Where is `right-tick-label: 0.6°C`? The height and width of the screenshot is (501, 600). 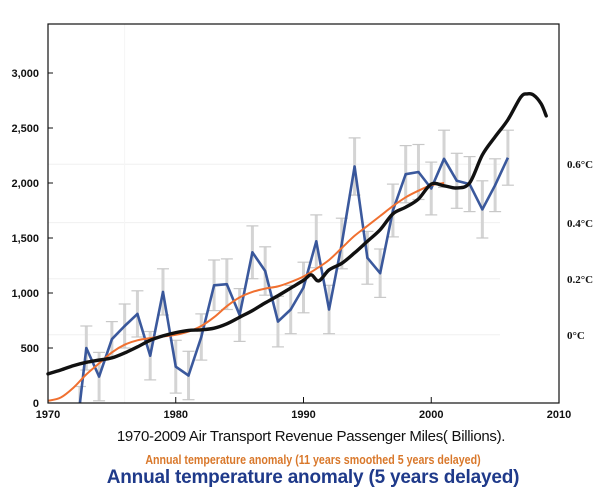
right-tick-label: 0.6°C is located at coordinates (580, 165).